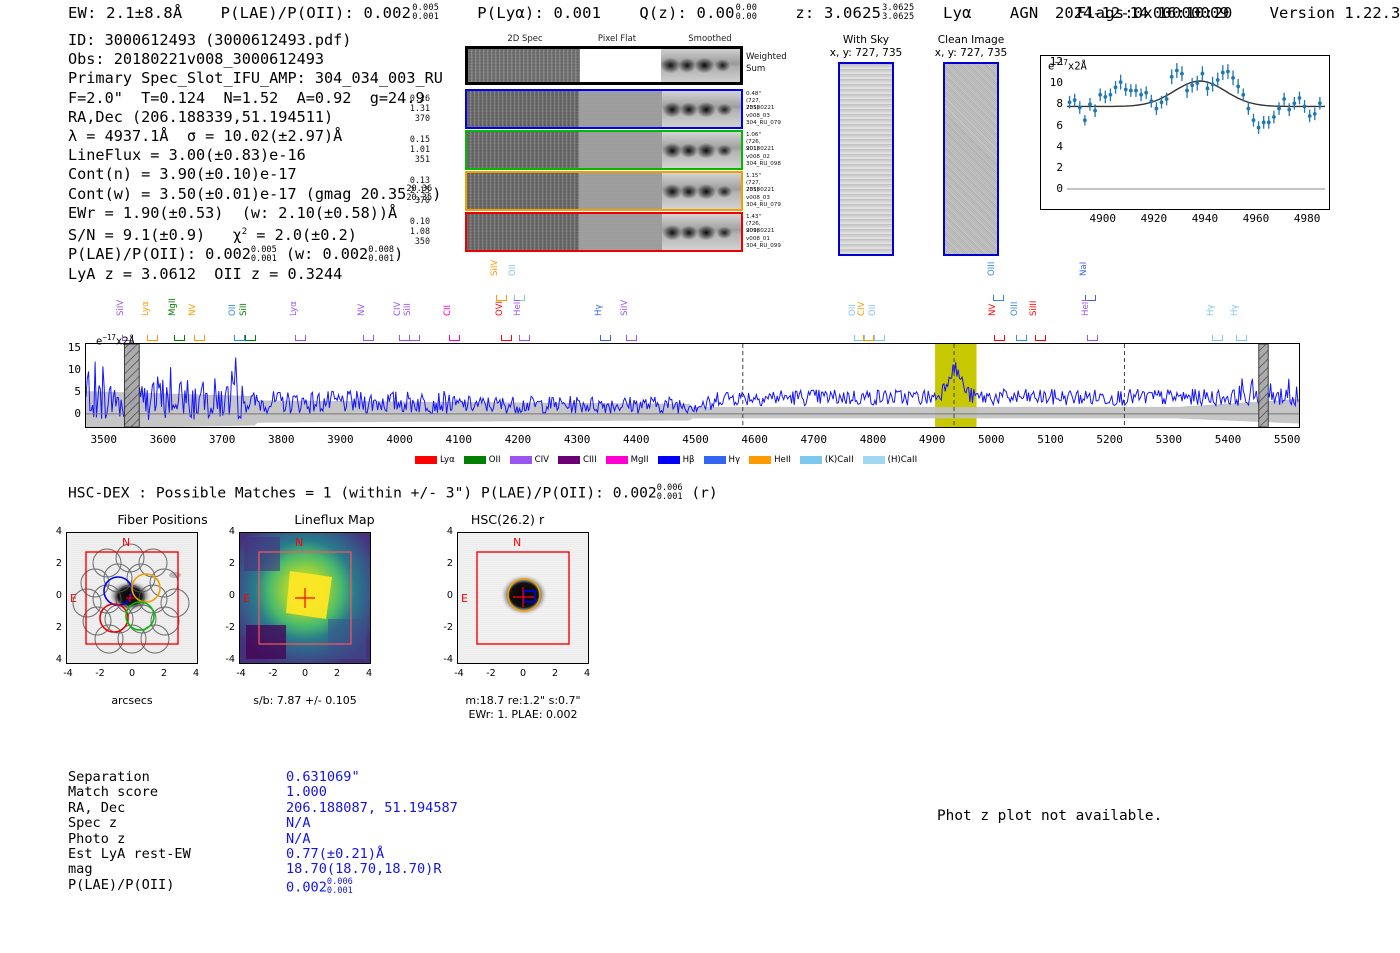 This screenshot has height=953, width=1400. I want to click on lineflux-map-title: Lineflux Map, so click(334, 519).